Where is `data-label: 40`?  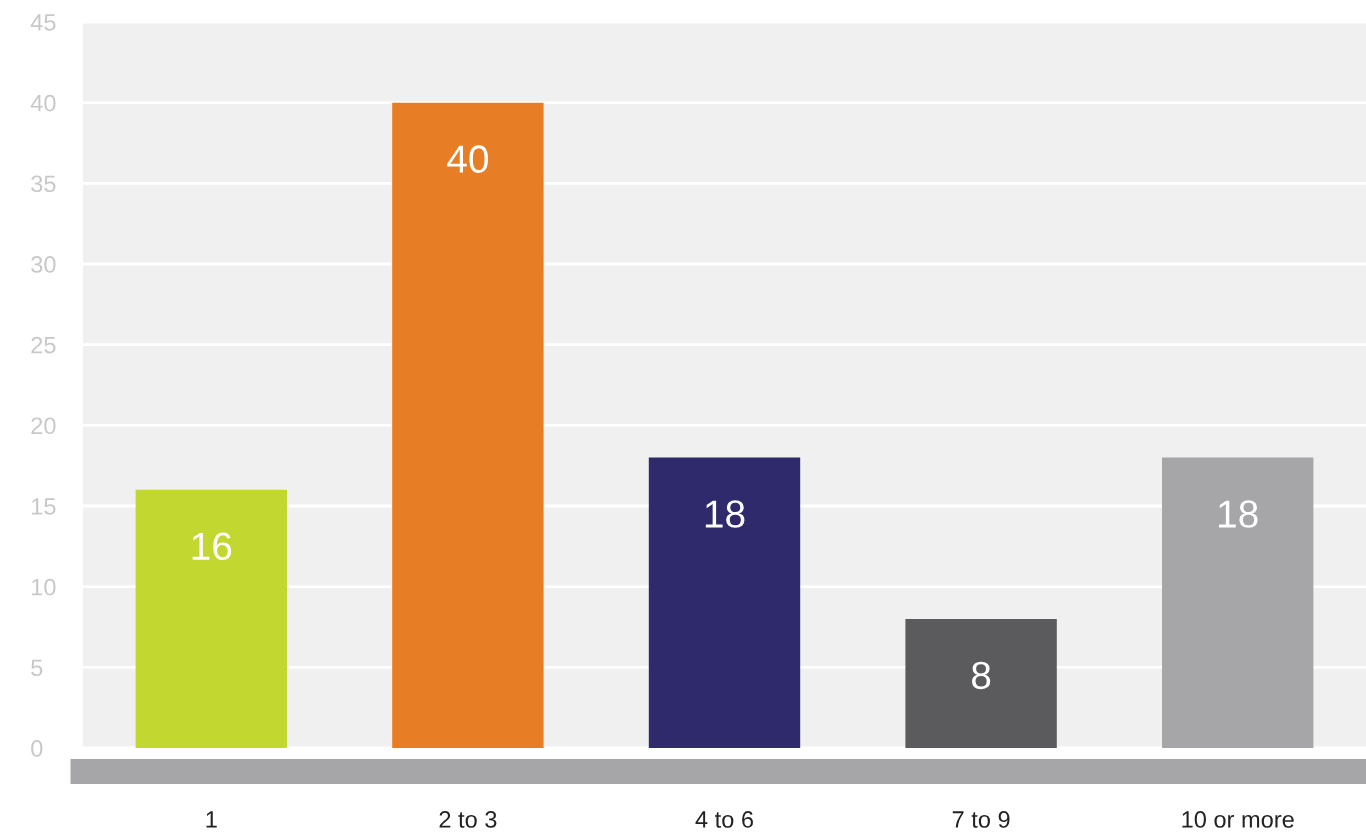 data-label: 40 is located at coordinates (468, 159).